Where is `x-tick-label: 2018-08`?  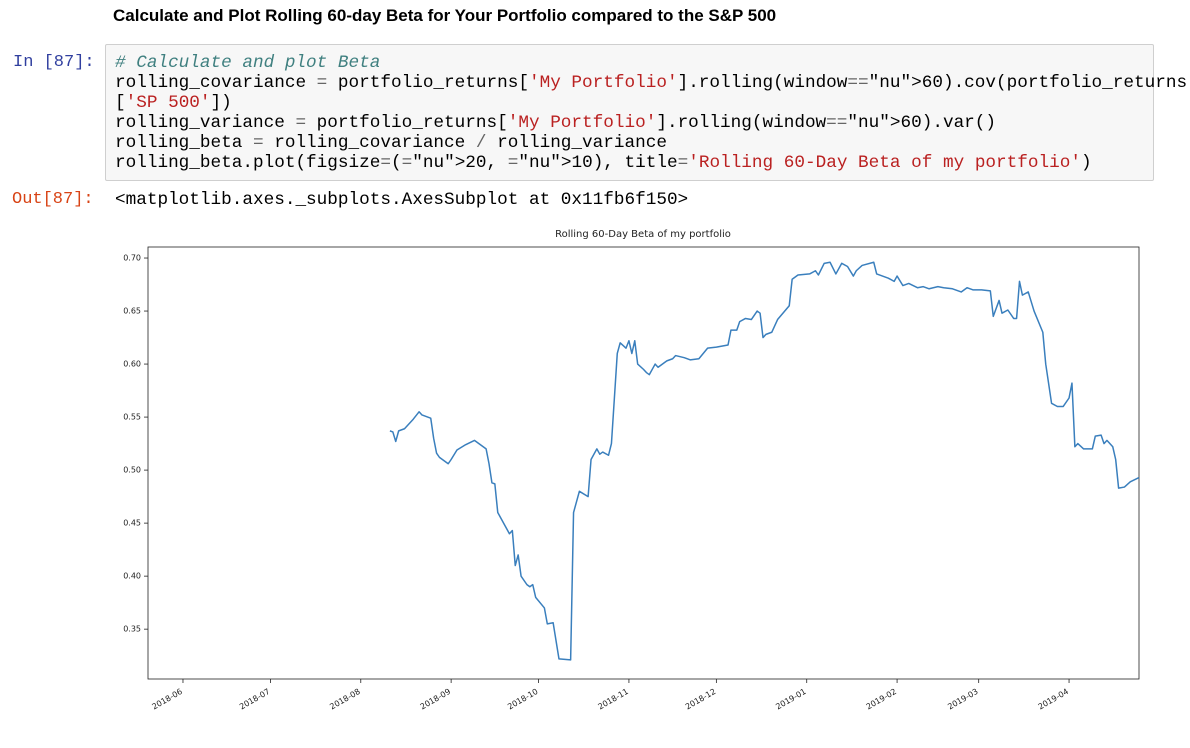
x-tick-label: 2018-08 is located at coordinates (344, 699).